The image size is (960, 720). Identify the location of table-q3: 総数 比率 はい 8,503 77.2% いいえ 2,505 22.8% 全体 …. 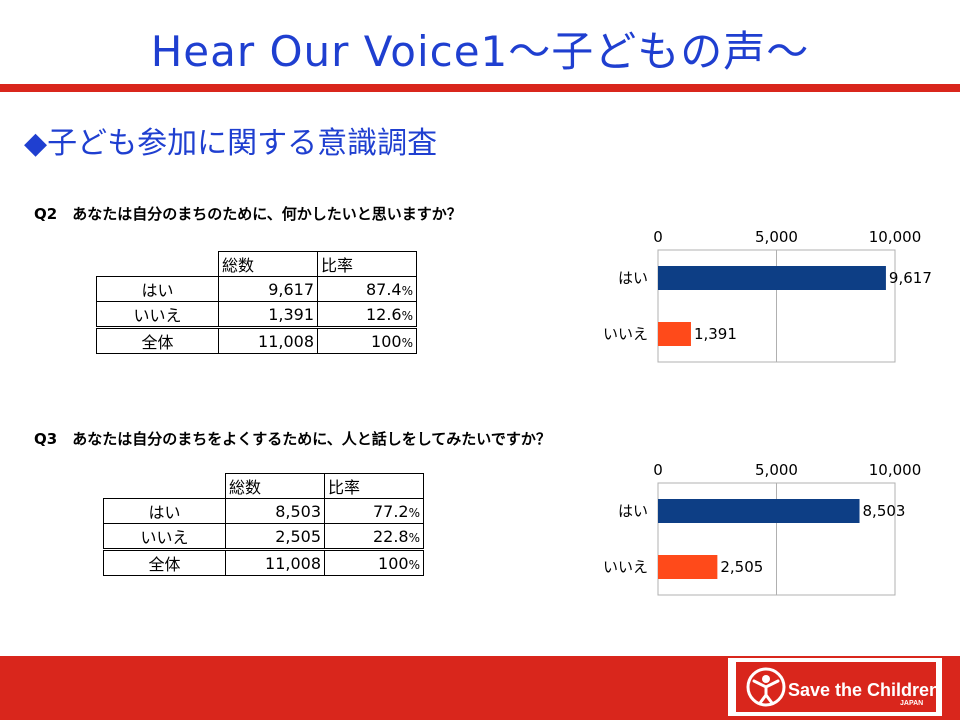
(263, 524).